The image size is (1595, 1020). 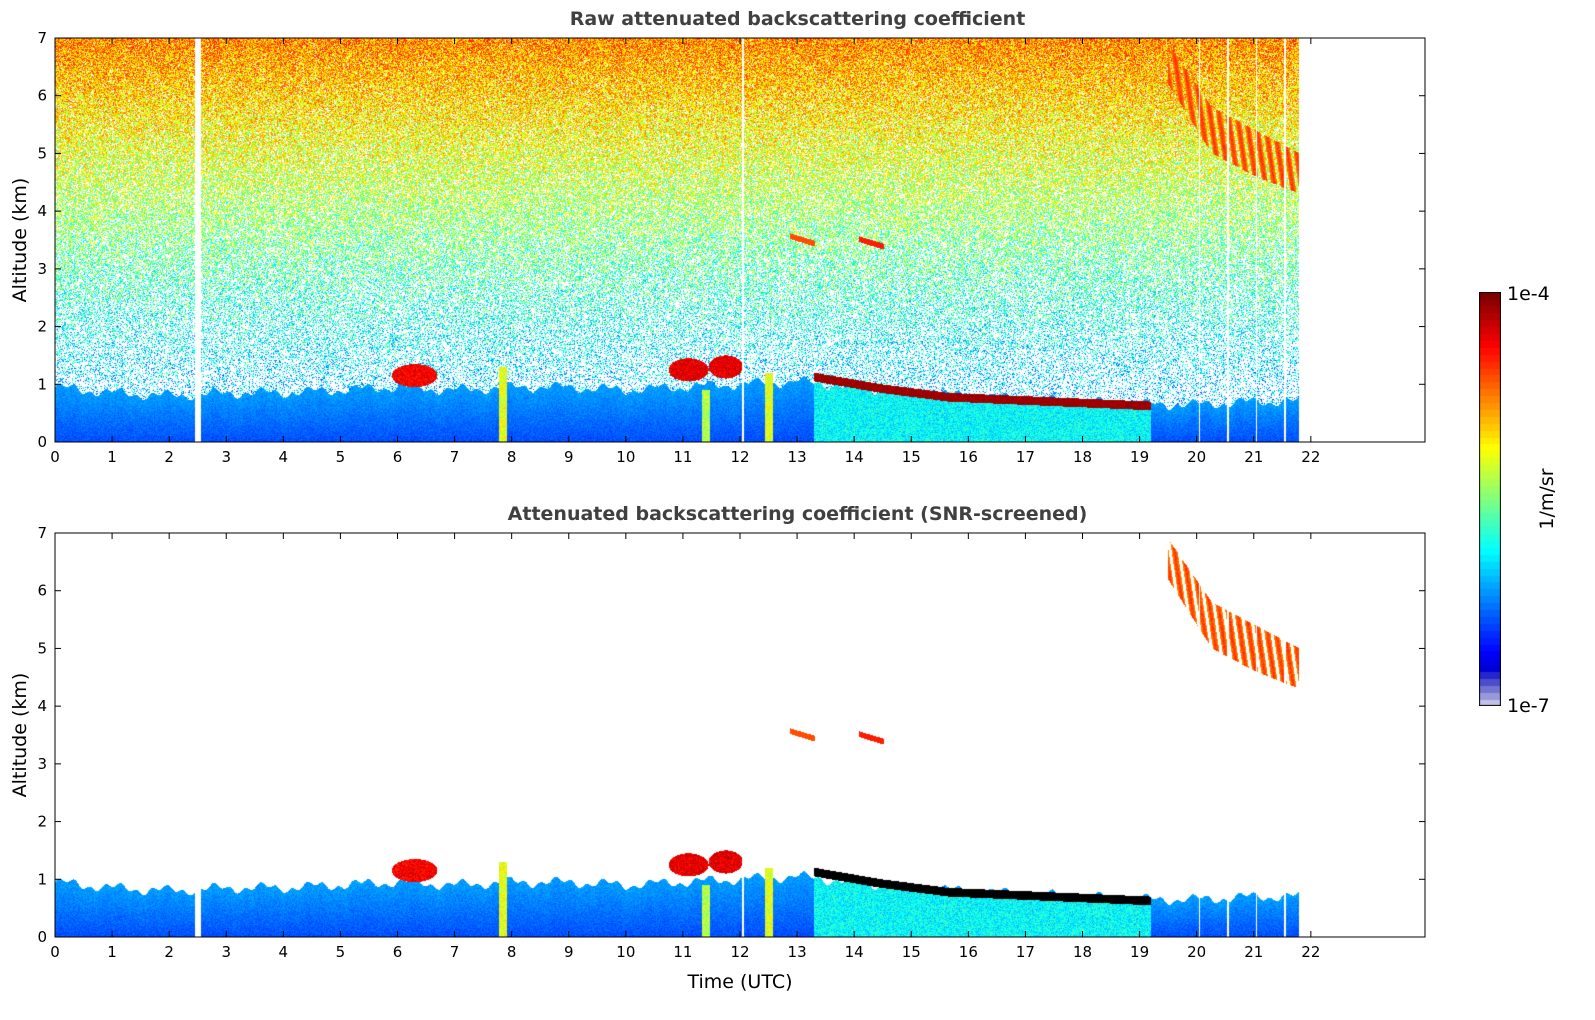 What do you see at coordinates (1528, 706) in the screenshot?
I see `colorbar-min-label: 1e-7` at bounding box center [1528, 706].